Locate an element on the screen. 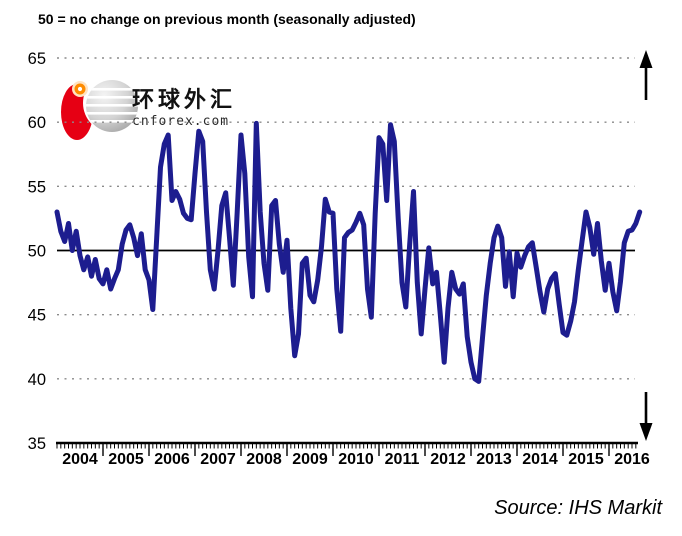 This screenshot has width=682, height=536. watermark-brand-text: 环球外汇 is located at coordinates (184, 99).